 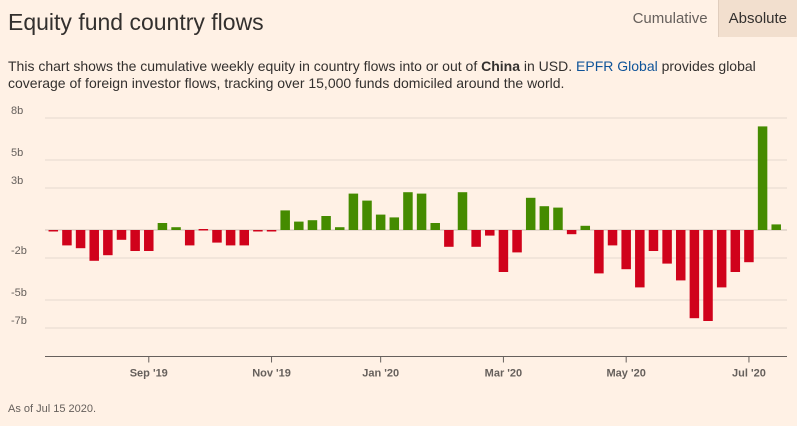 I want to click on tab-absolute: Absolute, so click(x=757, y=18).